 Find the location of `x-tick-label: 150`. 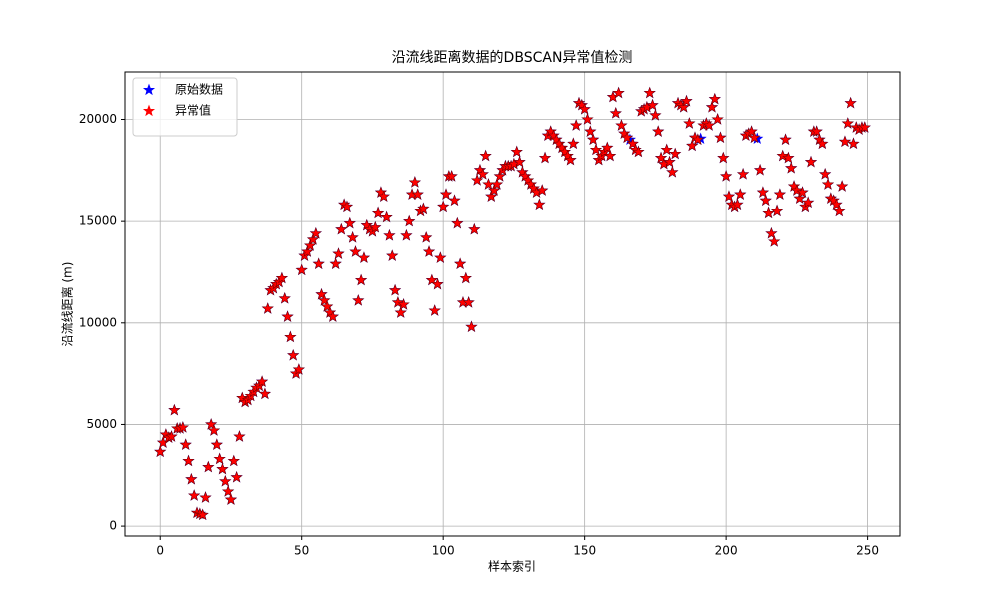

x-tick-label: 150 is located at coordinates (584, 551).